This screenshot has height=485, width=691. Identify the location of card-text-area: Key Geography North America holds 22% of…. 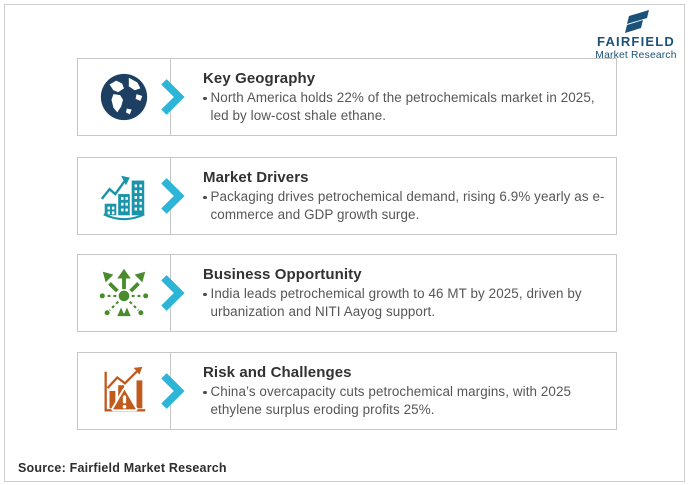
(388, 97).